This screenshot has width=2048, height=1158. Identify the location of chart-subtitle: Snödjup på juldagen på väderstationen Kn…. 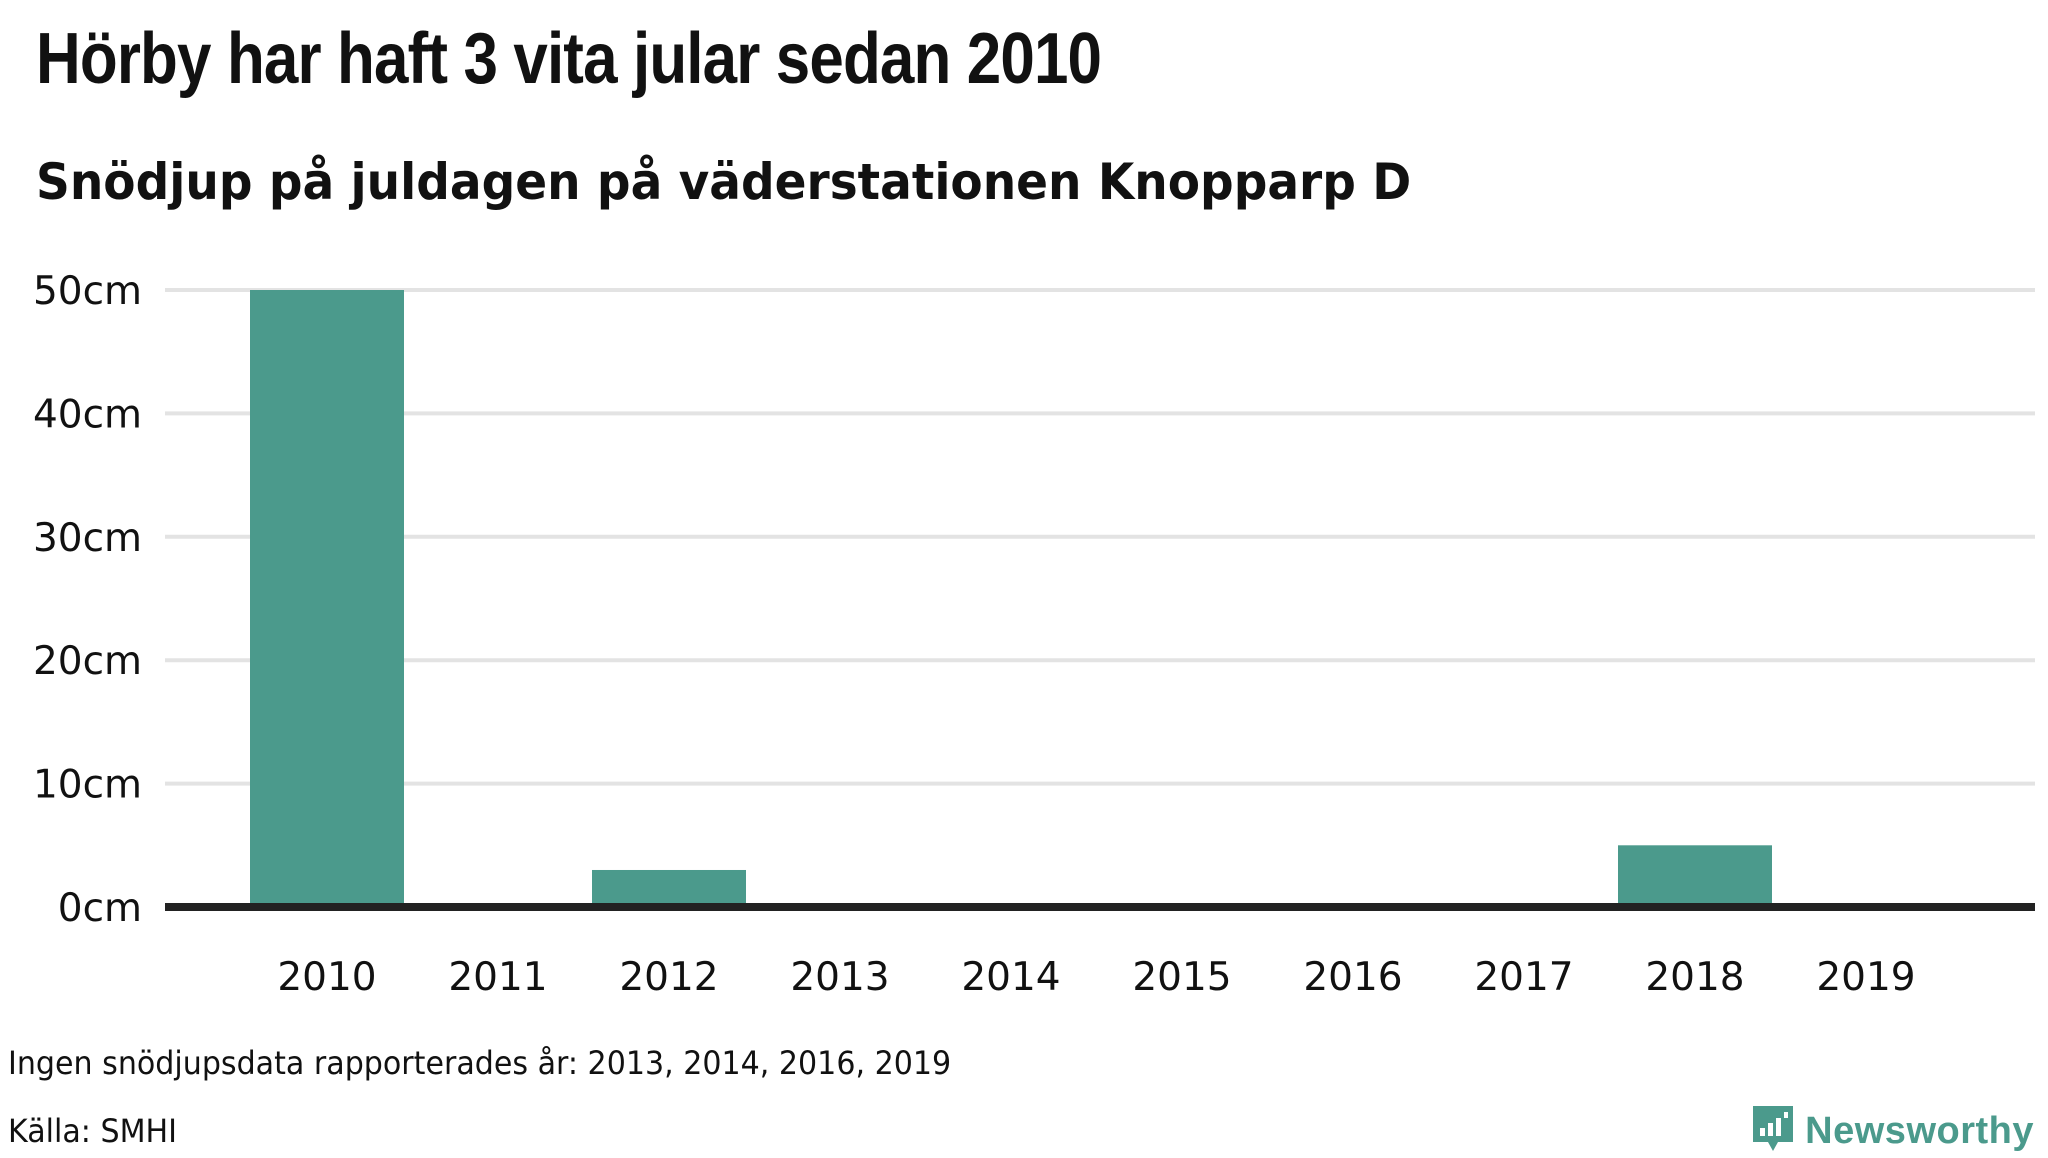
(724, 182).